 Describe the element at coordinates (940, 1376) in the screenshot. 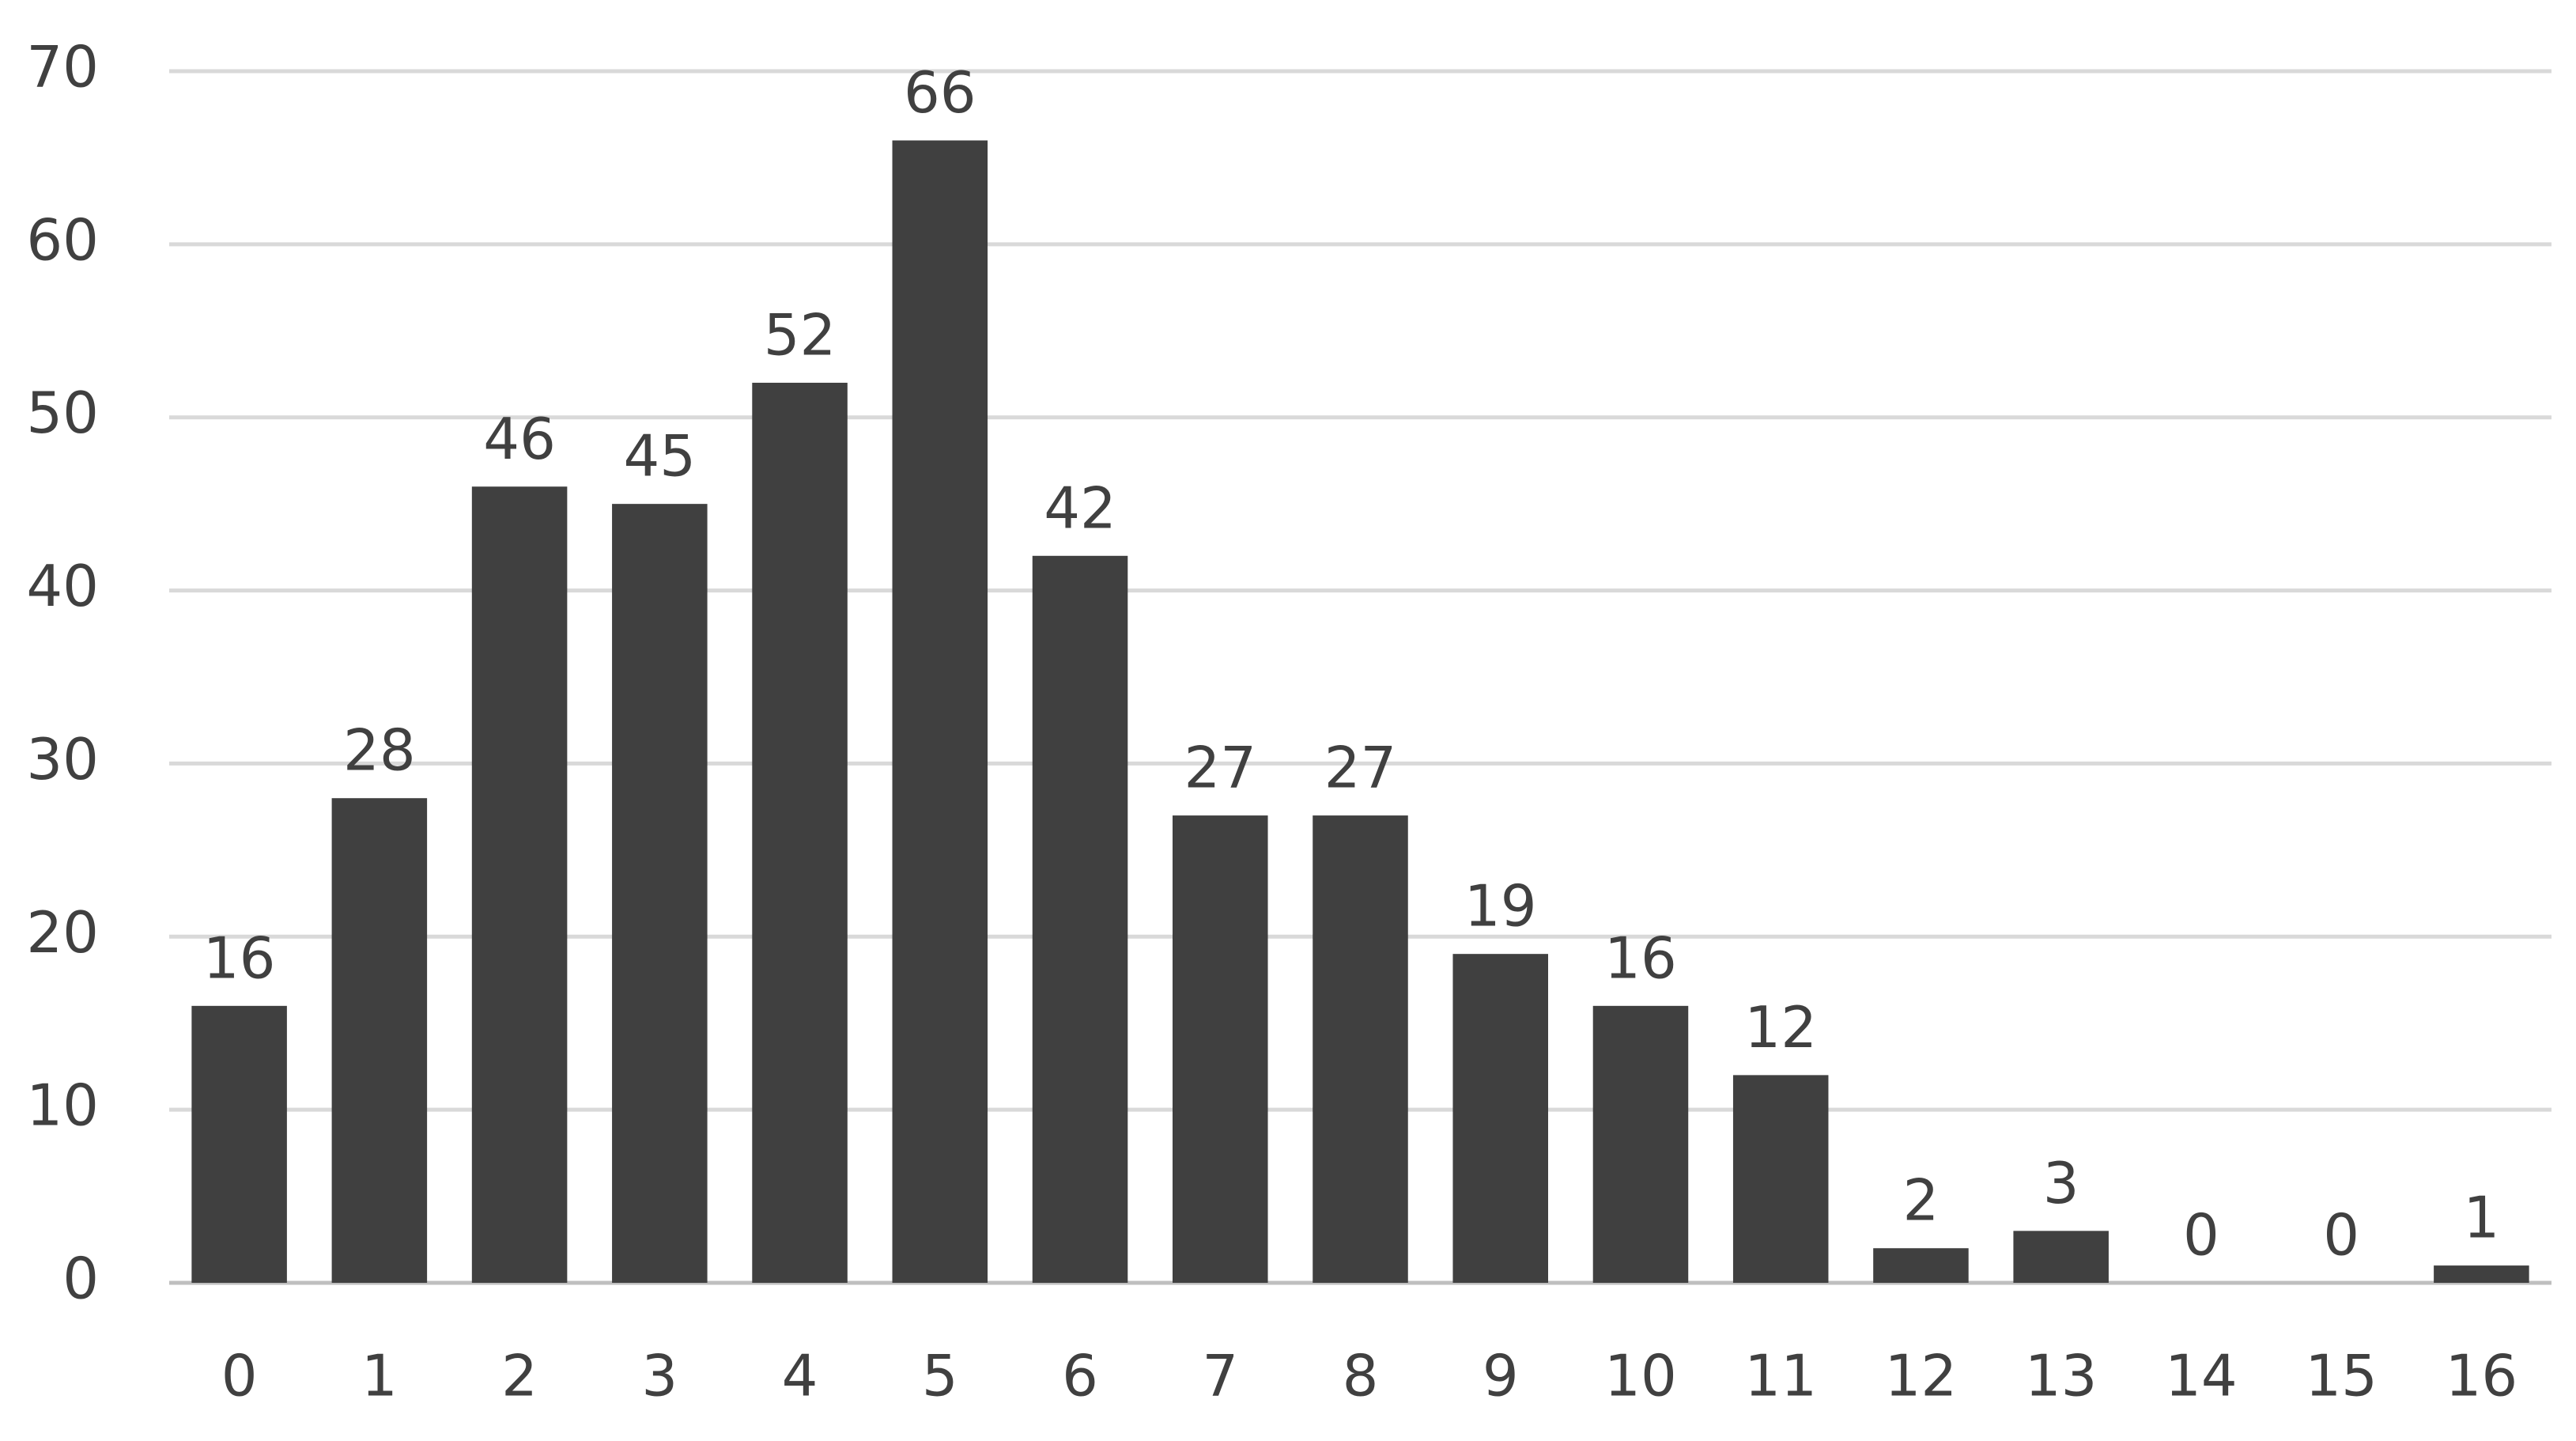

I see `x-tick-label: 5` at that location.